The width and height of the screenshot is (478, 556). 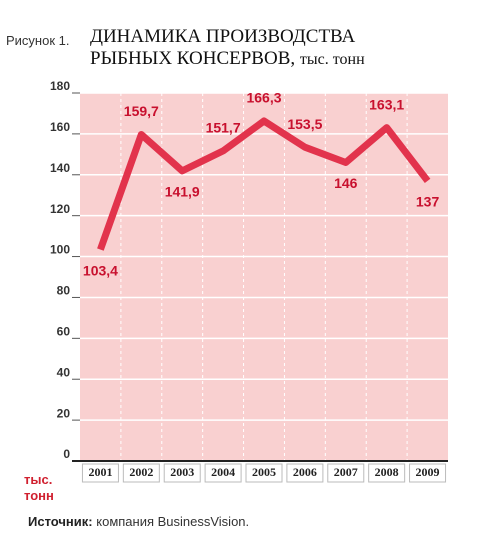 I want to click on data-label: 137, so click(x=428, y=202).